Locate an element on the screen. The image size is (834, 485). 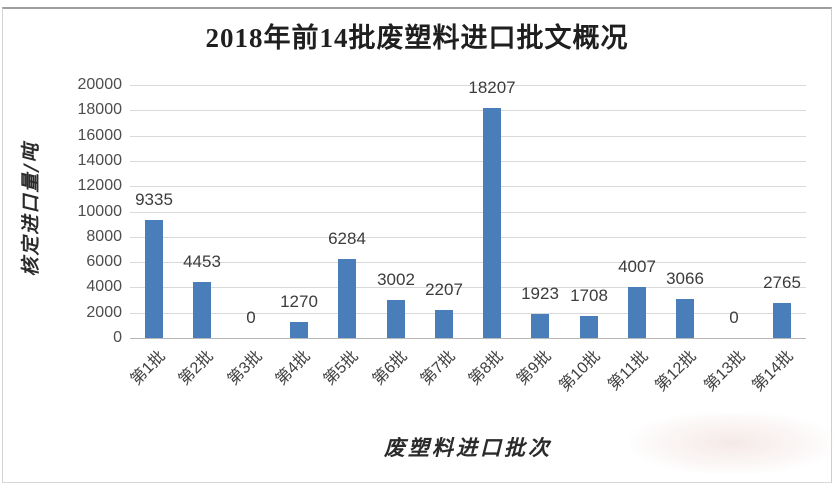
bar-value-label: 9335 is located at coordinates (154, 199).